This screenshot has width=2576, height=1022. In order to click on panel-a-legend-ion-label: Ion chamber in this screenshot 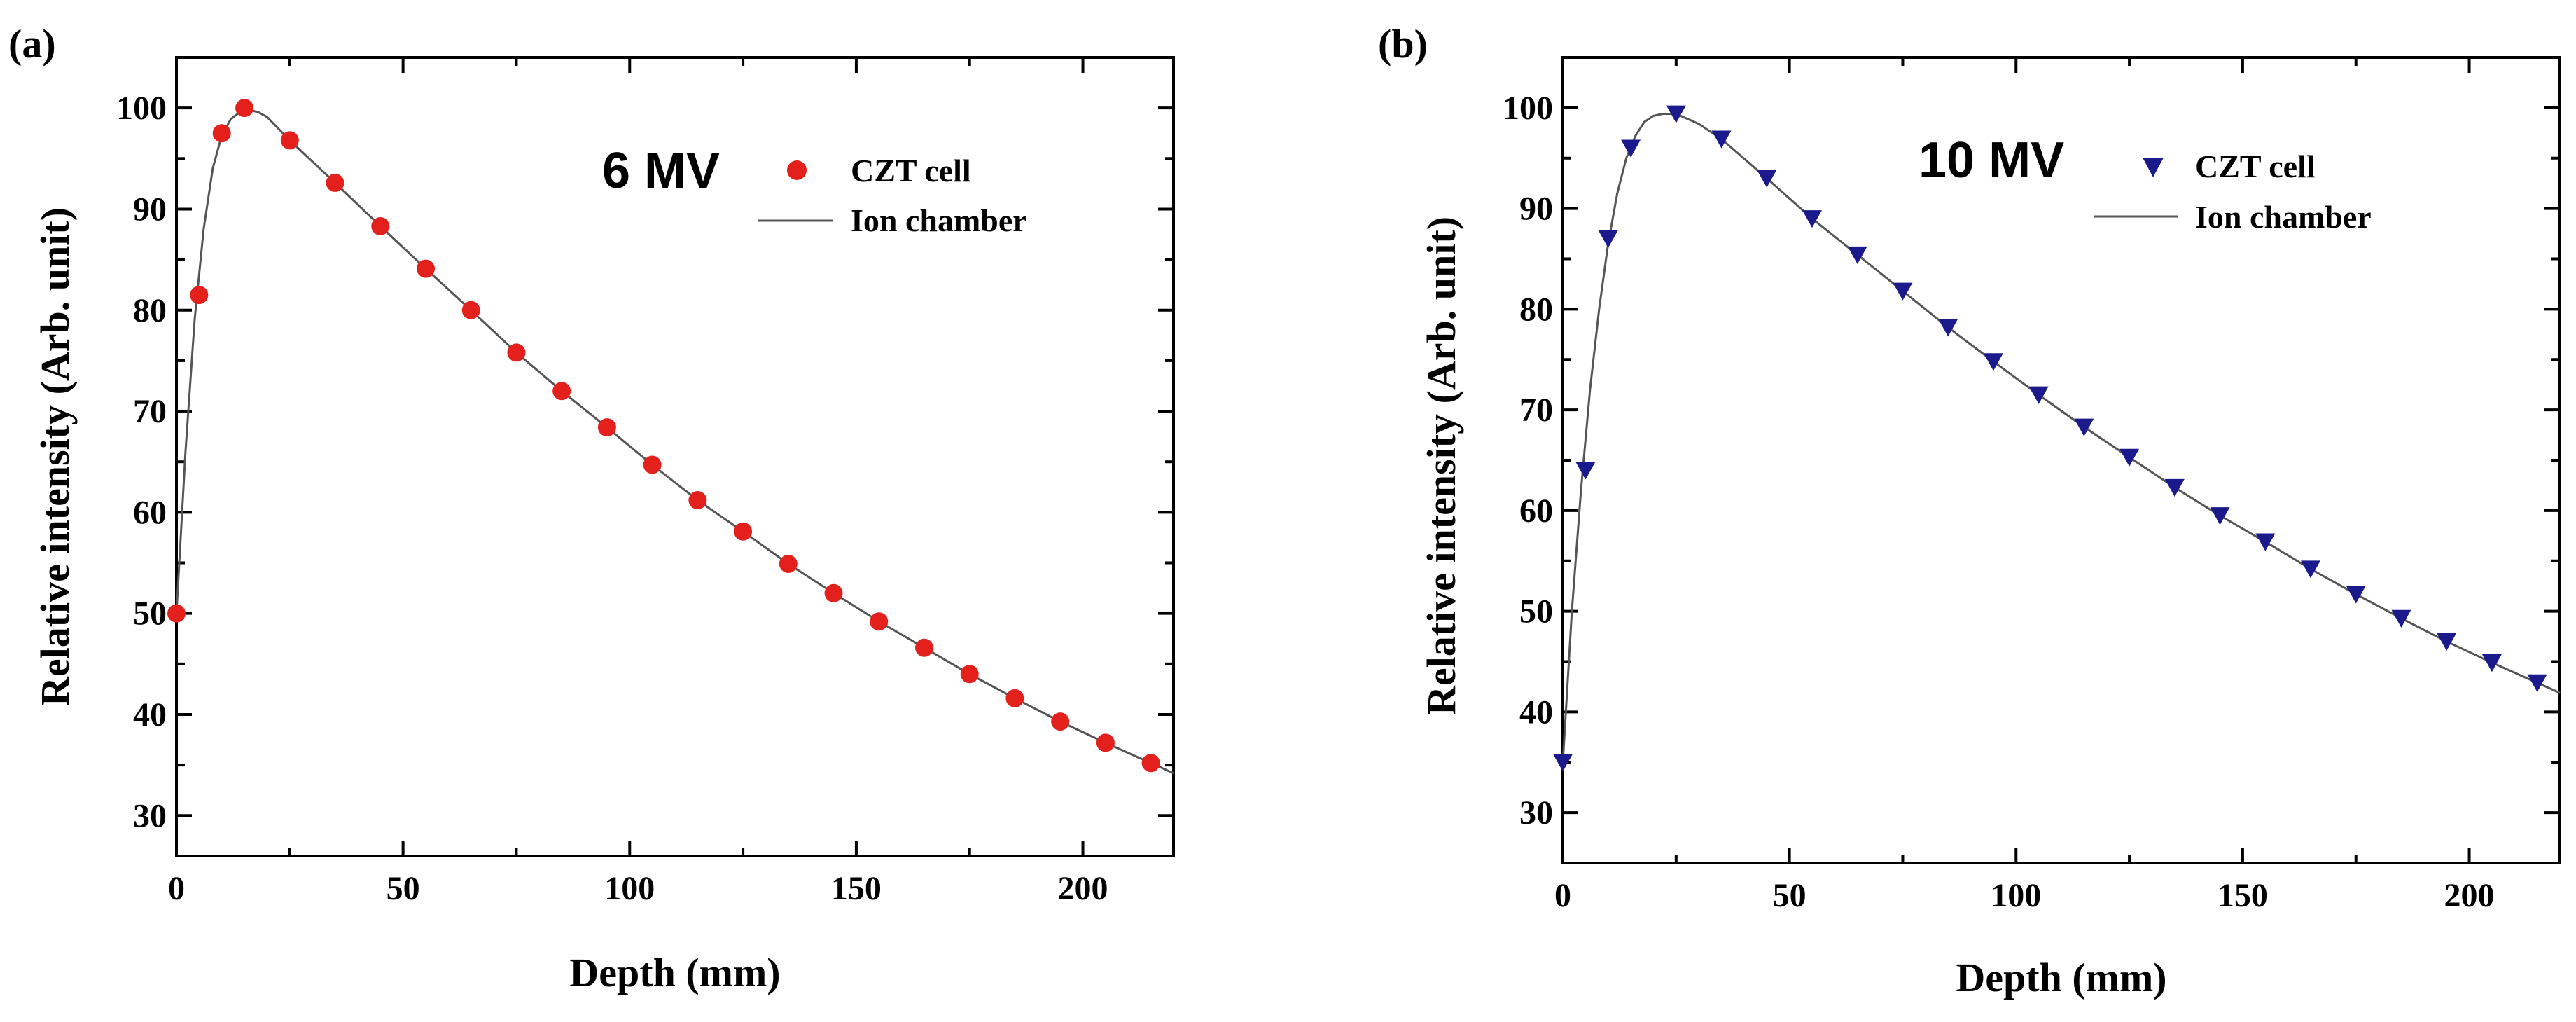, I will do `click(939, 220)`.